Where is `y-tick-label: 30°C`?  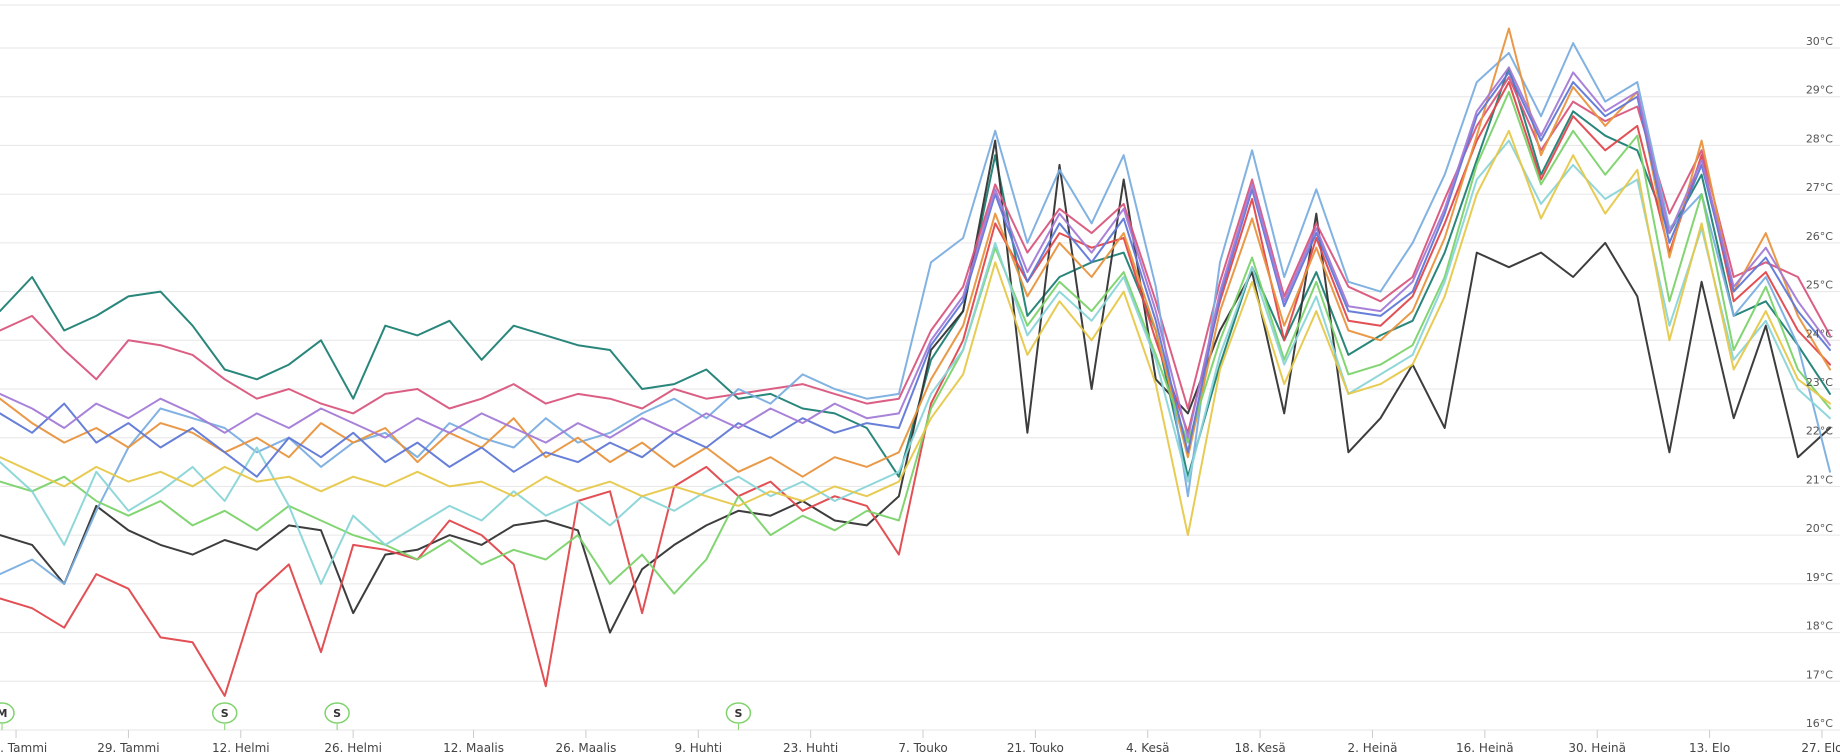
y-tick-label: 30°C is located at coordinates (1819, 41).